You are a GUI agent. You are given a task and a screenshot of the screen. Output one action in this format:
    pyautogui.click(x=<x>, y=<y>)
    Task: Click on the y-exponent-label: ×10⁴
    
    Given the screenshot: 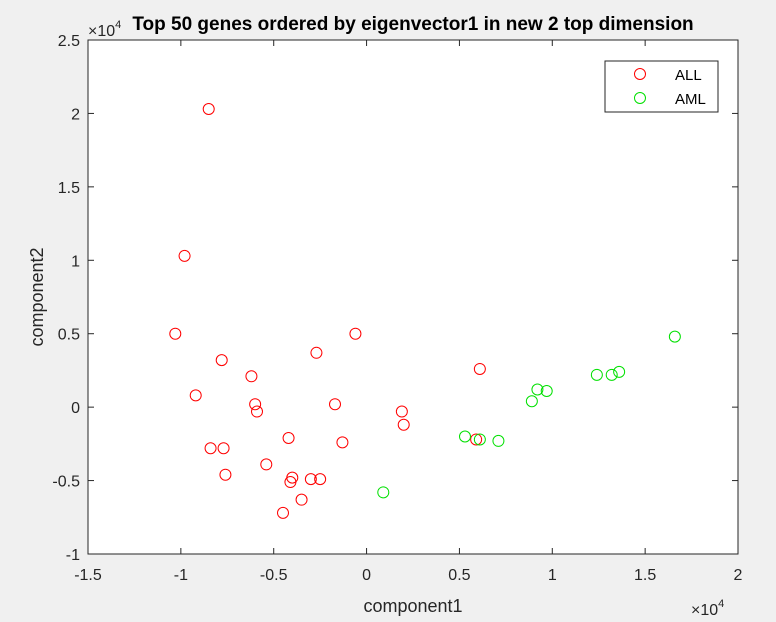 What is the action you would take?
    pyautogui.click(x=104, y=29)
    